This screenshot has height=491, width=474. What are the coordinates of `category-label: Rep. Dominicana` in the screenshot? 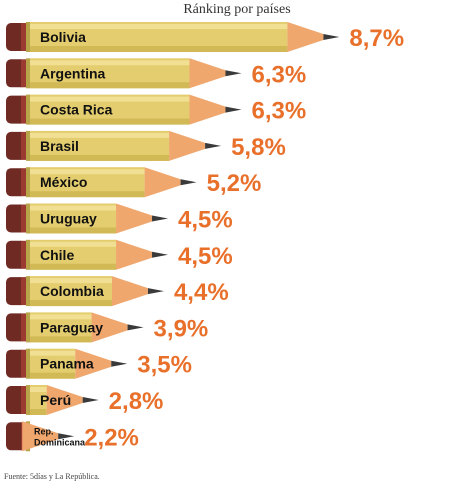 It's located at (60, 436).